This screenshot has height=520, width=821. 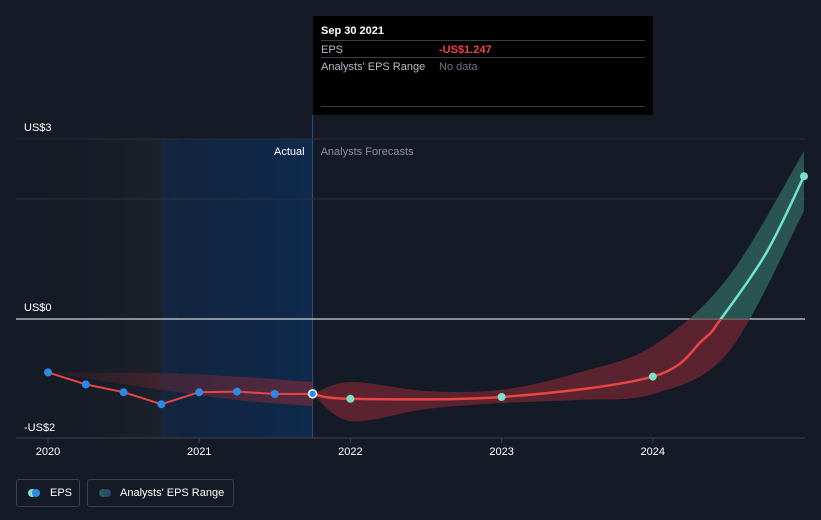 I want to click on tooltip-range-value: No data, so click(x=458, y=67).